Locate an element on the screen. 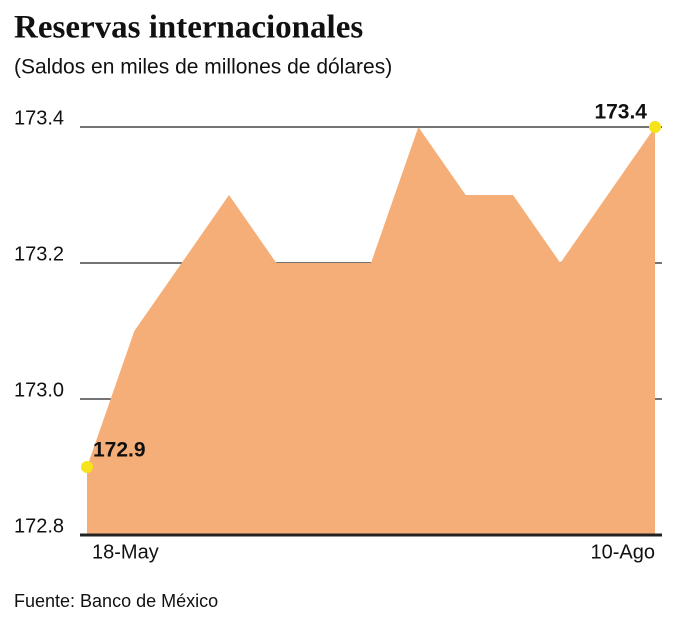 The image size is (678, 625). chart-subtitle: (Saldos en miles de millones de dólares) is located at coordinates (203, 67).